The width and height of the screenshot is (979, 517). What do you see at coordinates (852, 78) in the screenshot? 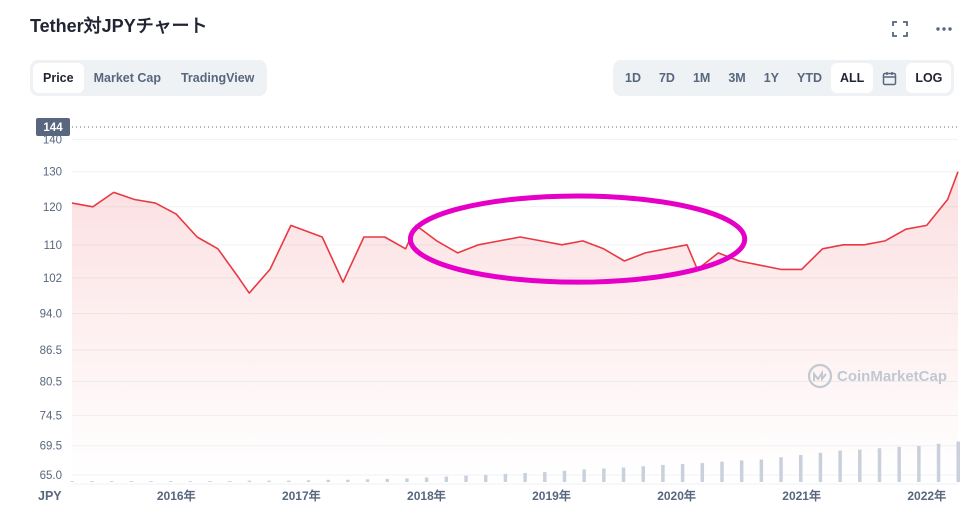
I see `range-all-button: ALL` at bounding box center [852, 78].